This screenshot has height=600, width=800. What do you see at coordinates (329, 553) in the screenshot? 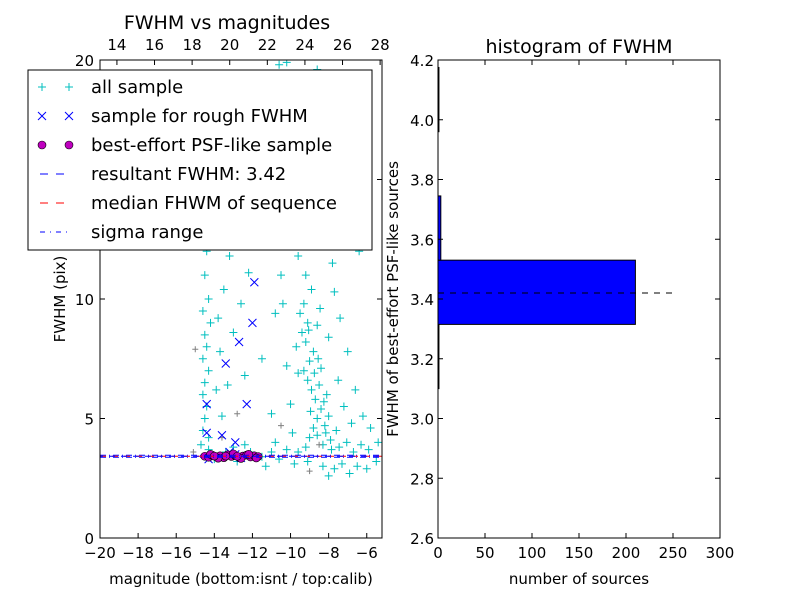
I see `x-tick-label: −8` at bounding box center [329, 553].